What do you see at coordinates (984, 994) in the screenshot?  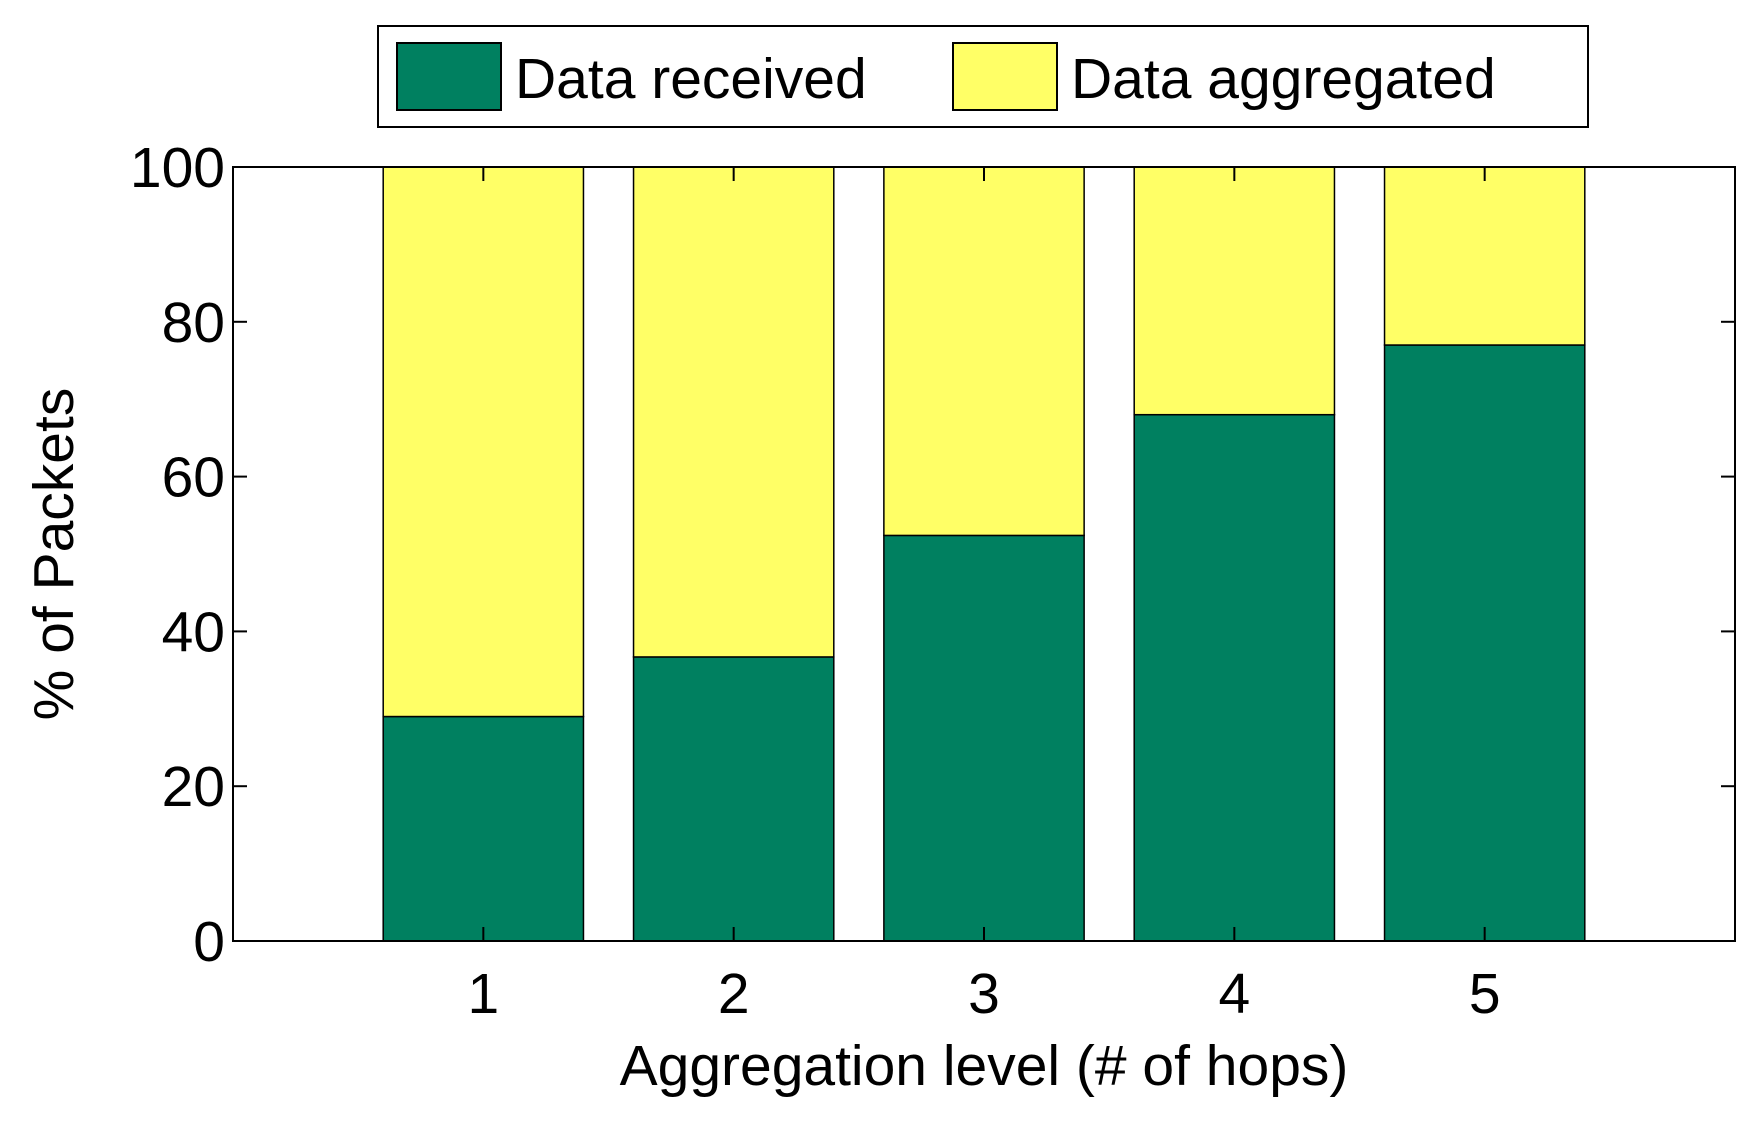 I see `x-tick-label: 3` at bounding box center [984, 994].